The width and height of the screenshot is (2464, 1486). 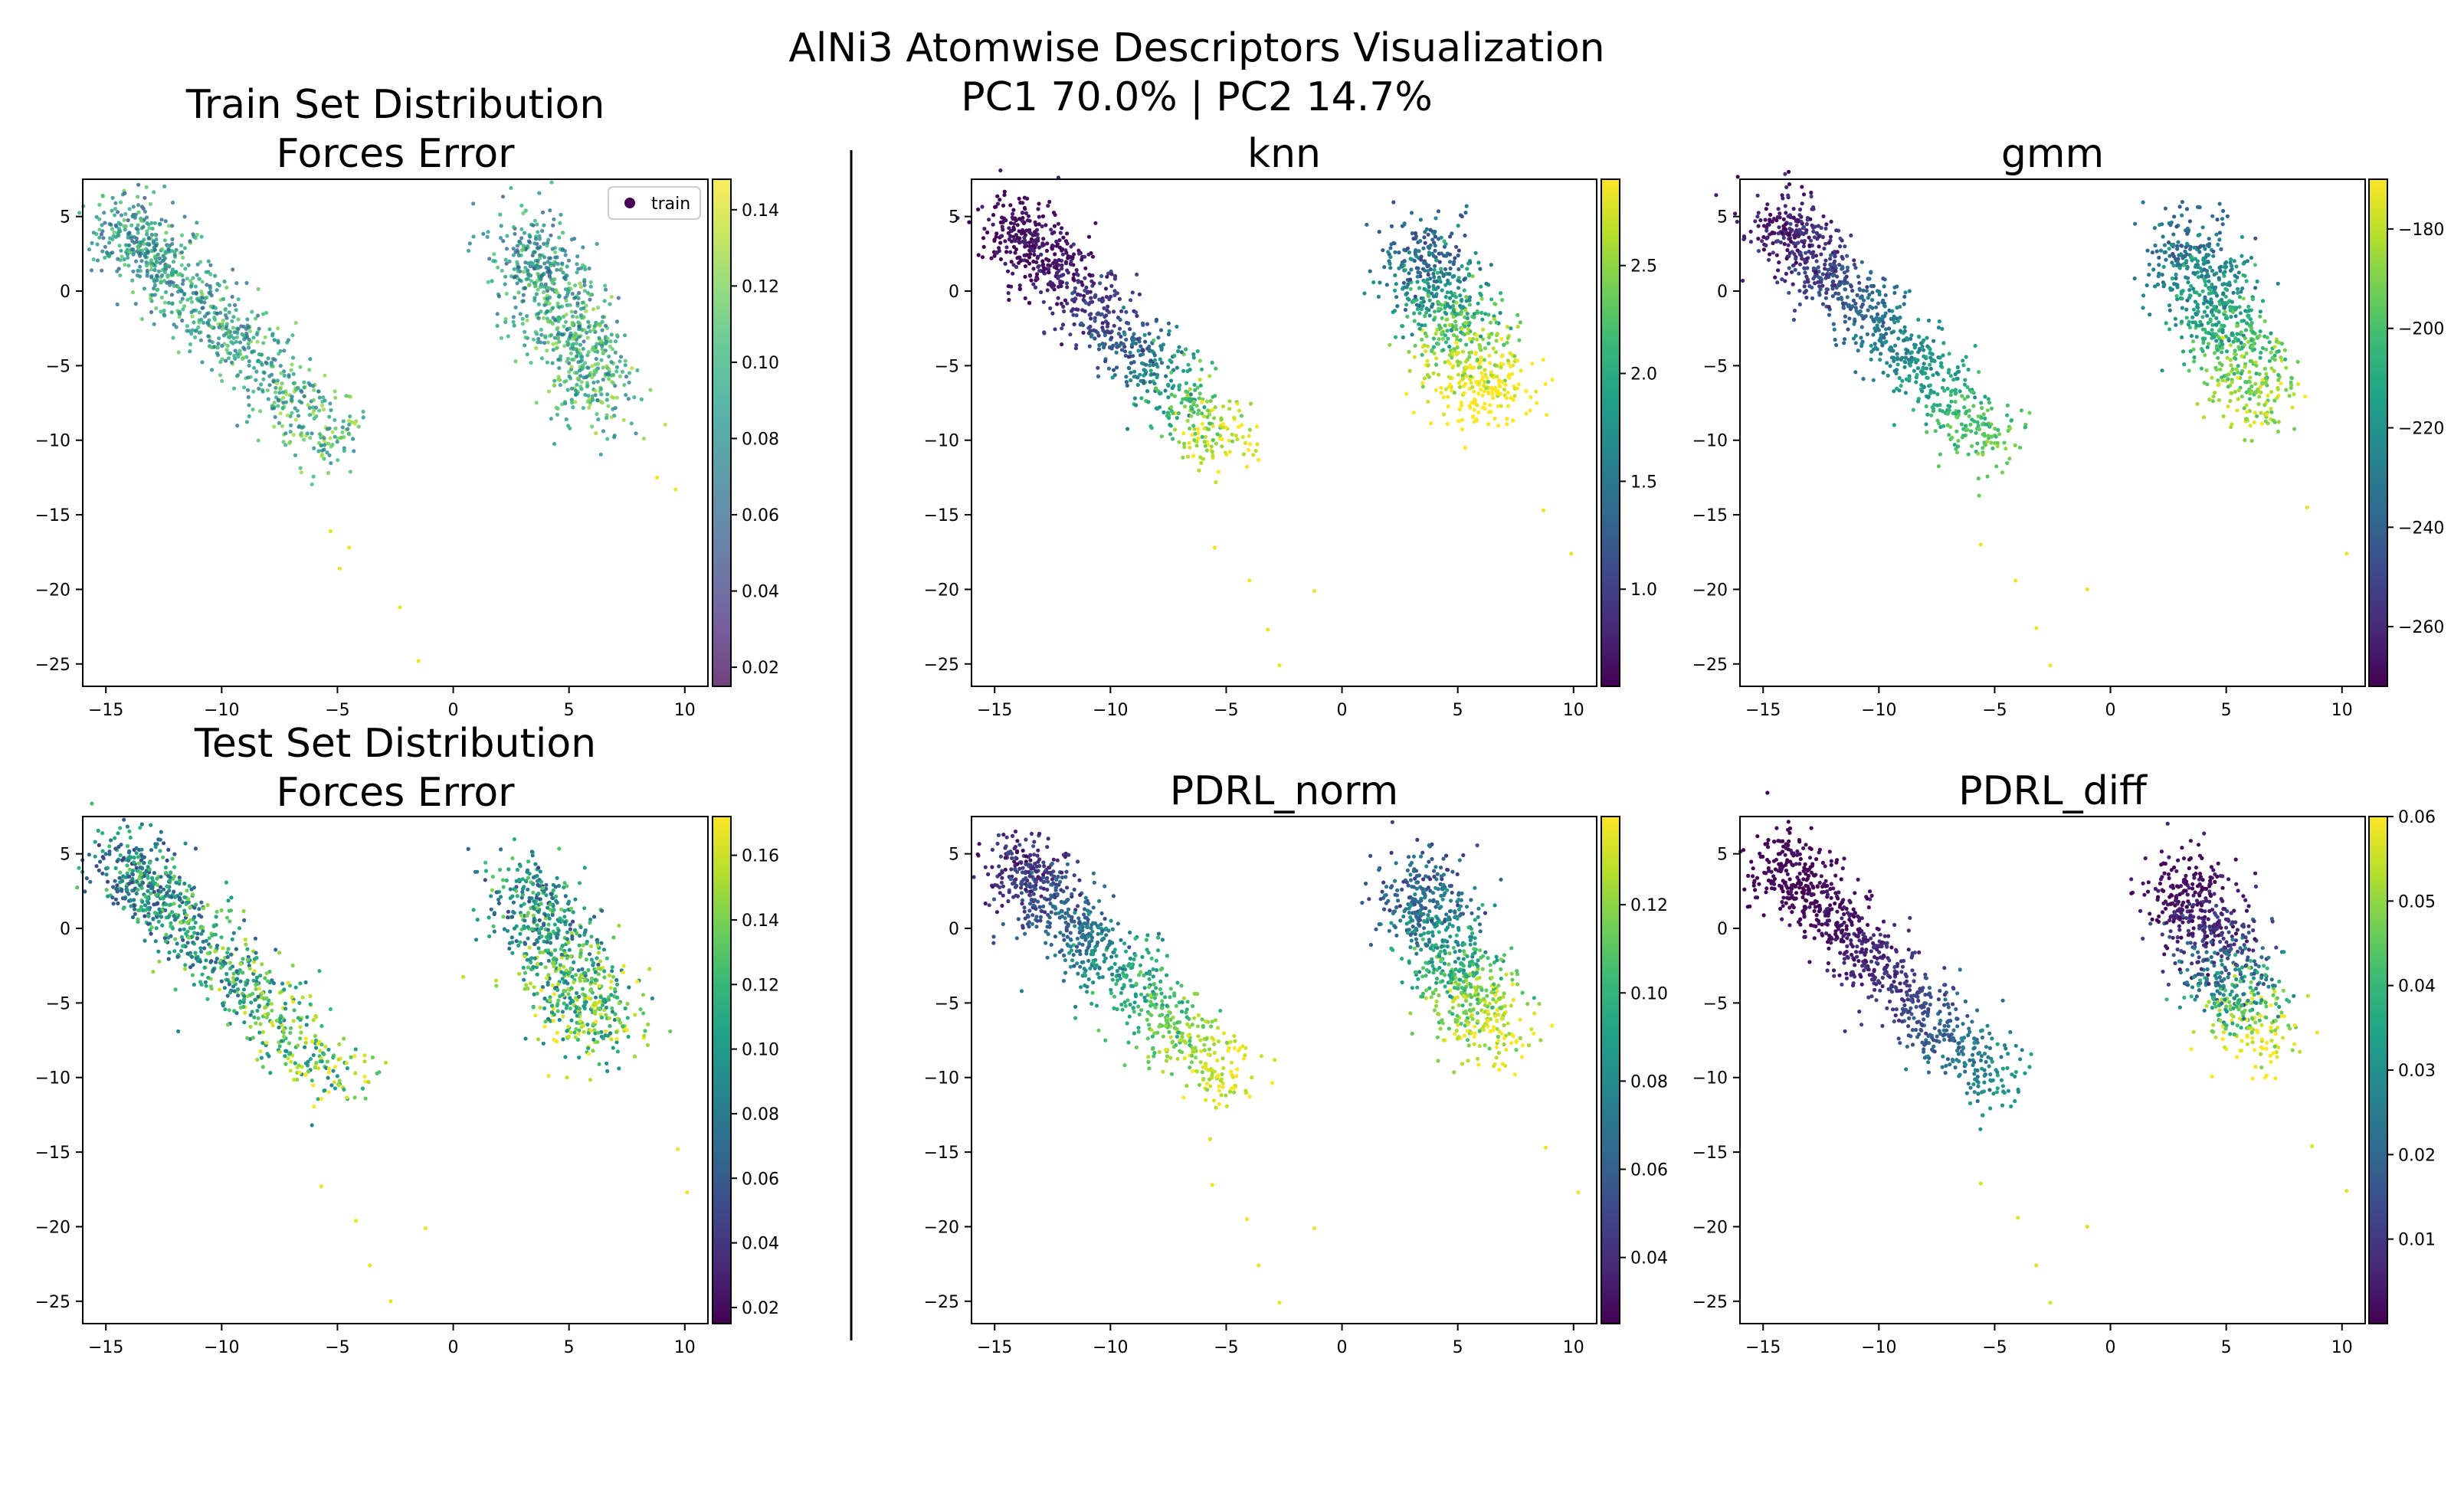 What do you see at coordinates (954, 292) in the screenshot?
I see `y-tick-label: 0` at bounding box center [954, 292].